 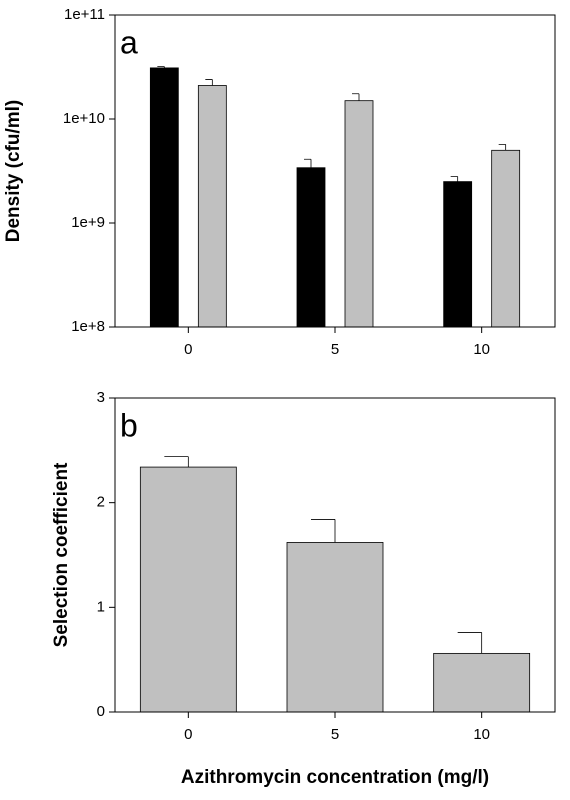 What do you see at coordinates (88, 326) in the screenshot?
I see `y-tick-label: 1e+8` at bounding box center [88, 326].